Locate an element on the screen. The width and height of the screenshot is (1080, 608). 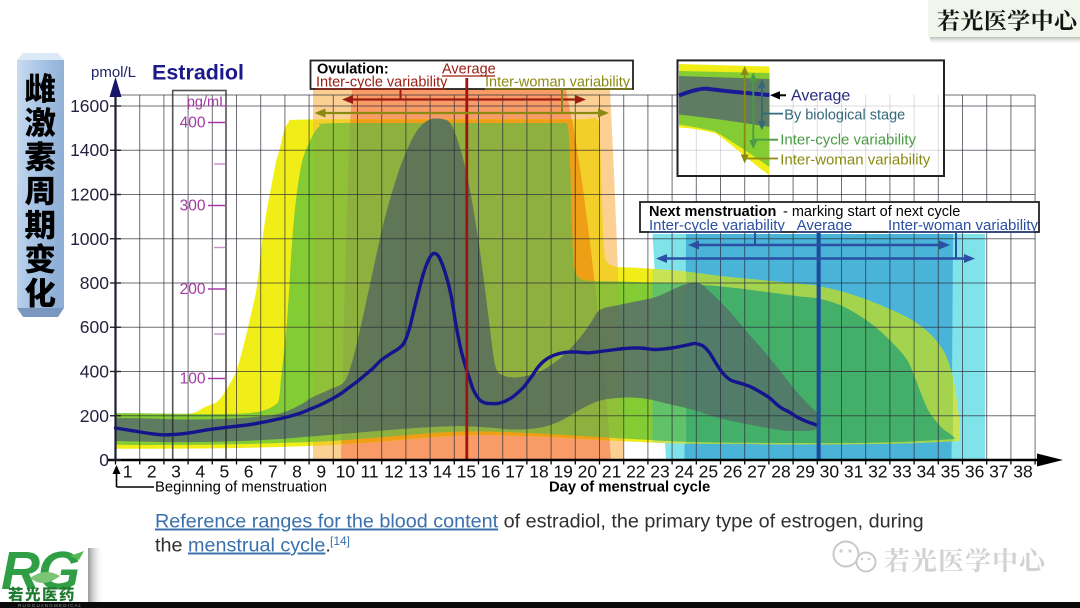
svg-text: 6 is located at coordinates (249, 472).